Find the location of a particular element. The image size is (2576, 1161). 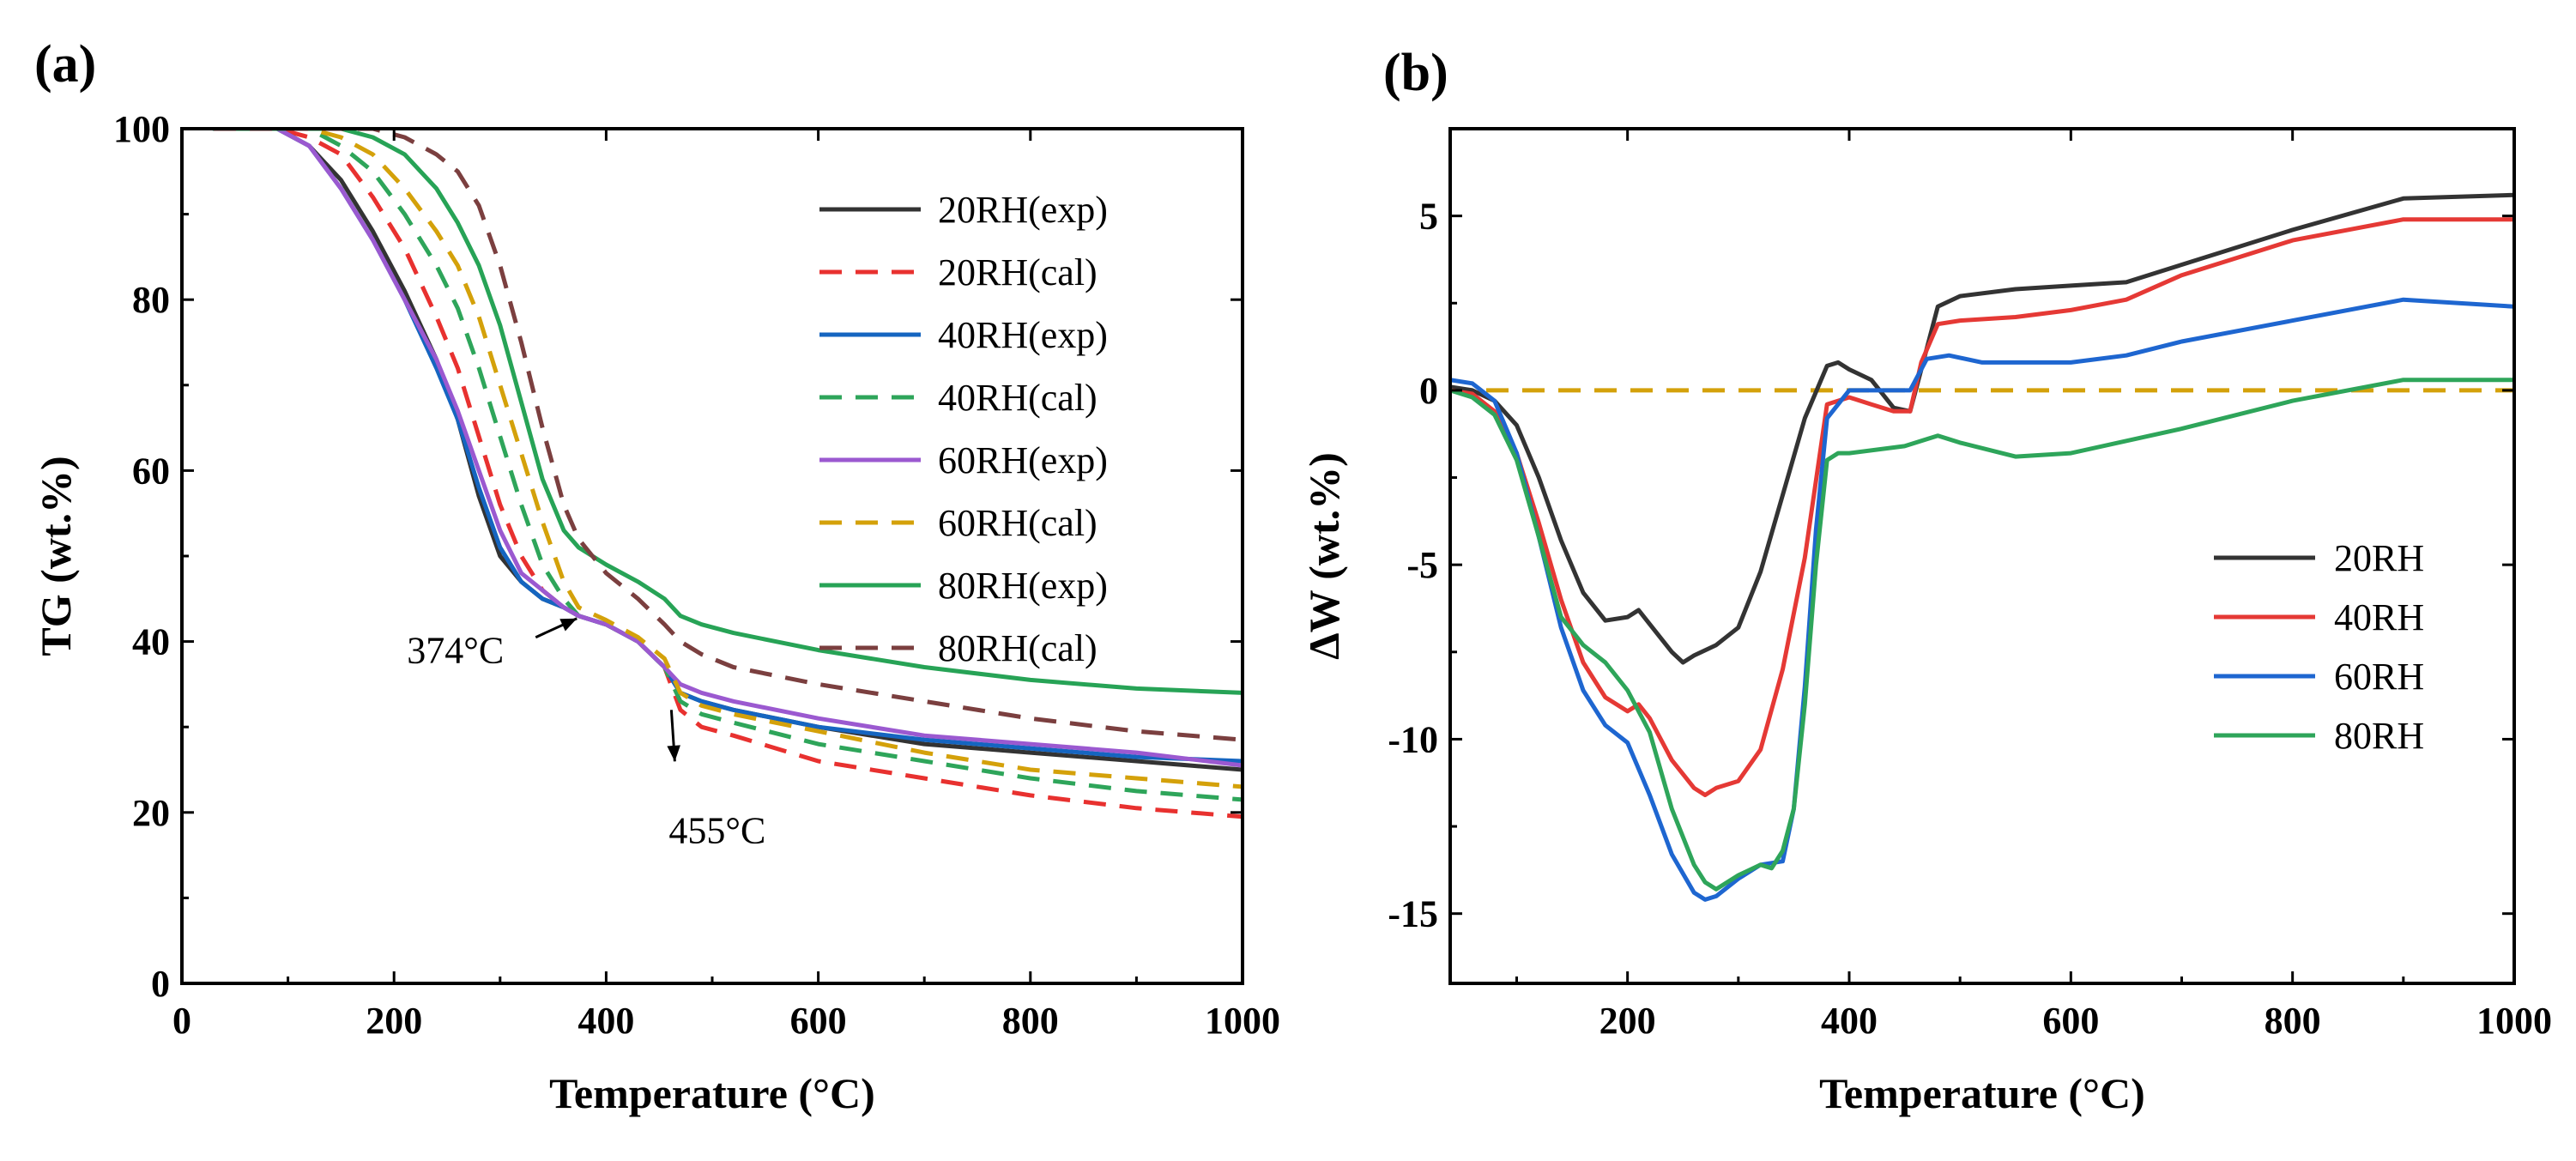

legend-label: 20RH(cal) is located at coordinates (1018, 272).